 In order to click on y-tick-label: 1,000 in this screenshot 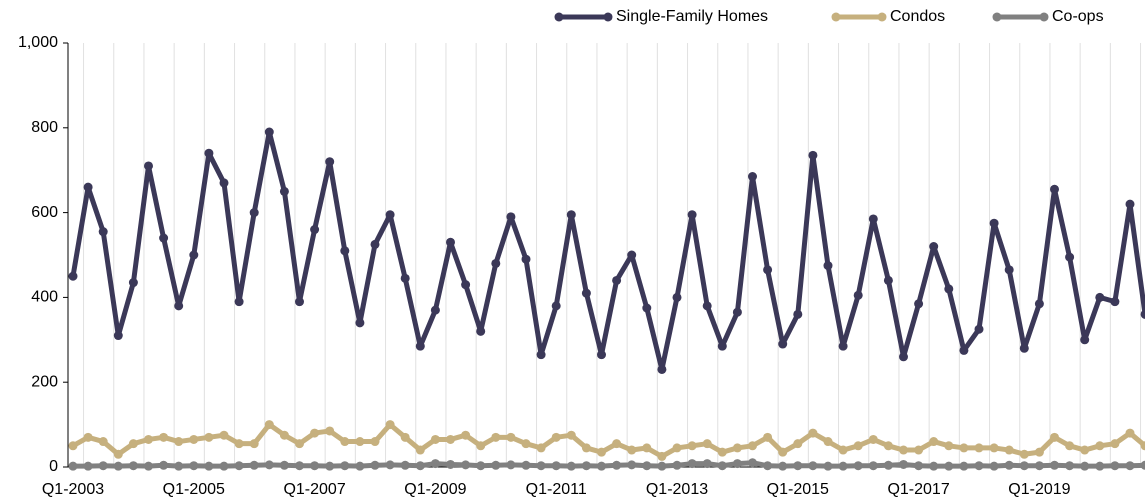, I will do `click(38, 42)`.